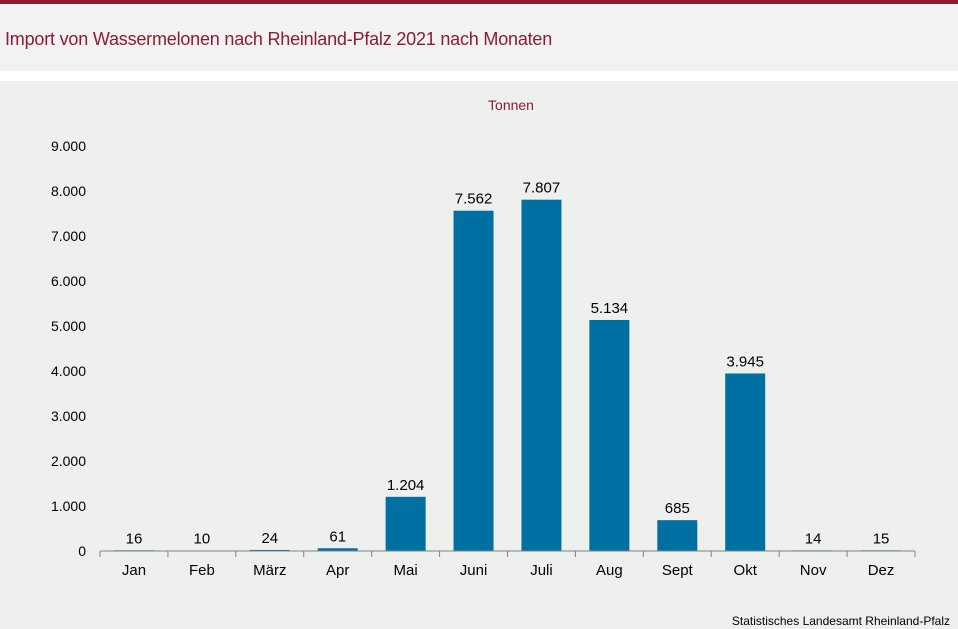 The height and width of the screenshot is (629, 958). Describe the element at coordinates (337, 536) in the screenshot. I see `data-label: 61` at that location.